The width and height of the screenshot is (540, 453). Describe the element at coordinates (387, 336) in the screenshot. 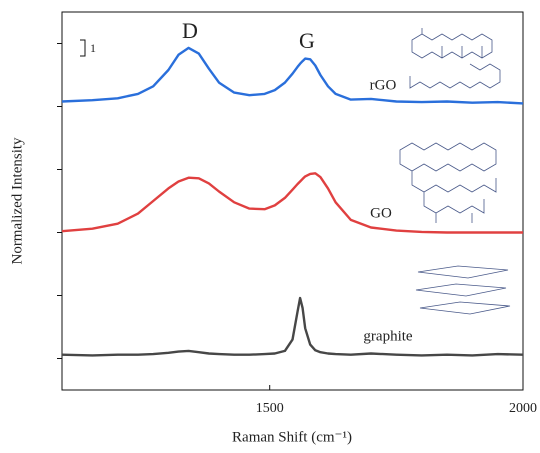

I see `annotation: graphite` at that location.